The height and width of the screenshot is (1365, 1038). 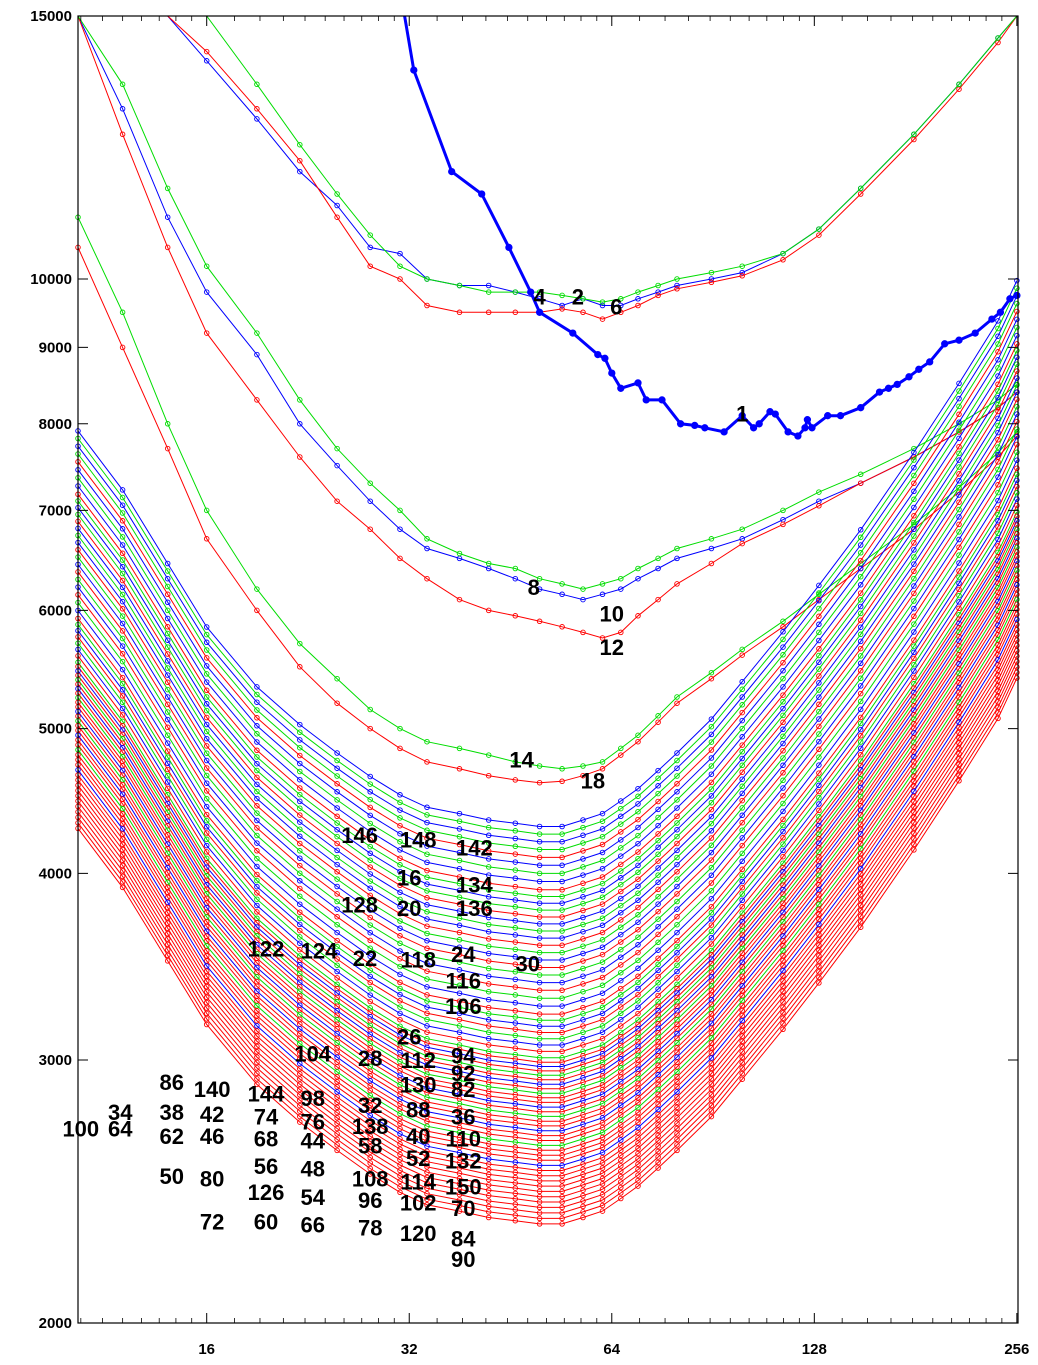 I want to click on curve-label: 46, so click(x=212, y=1136).